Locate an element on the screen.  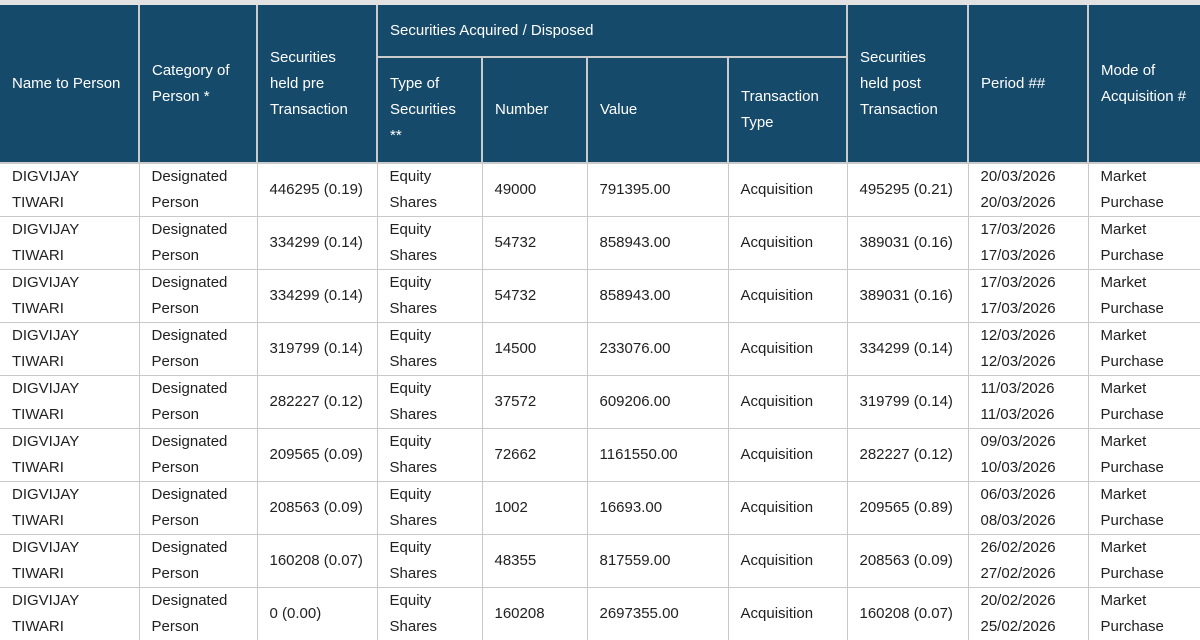
cell-post: 209565 (0.89) is located at coordinates (906, 507).